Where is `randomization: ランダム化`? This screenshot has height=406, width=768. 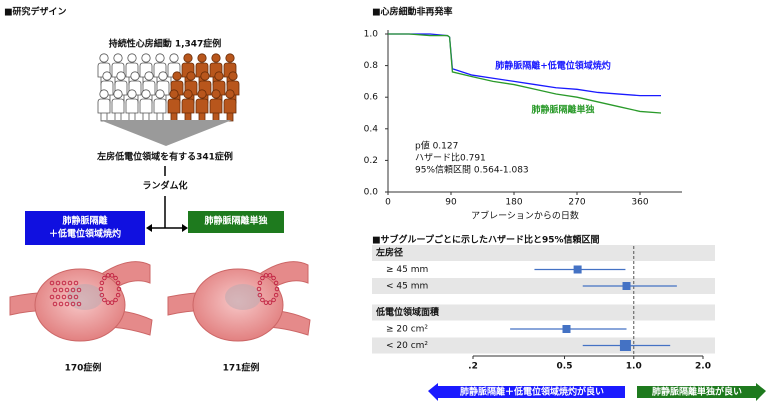 randomization: ランダム化 is located at coordinates (164, 186).